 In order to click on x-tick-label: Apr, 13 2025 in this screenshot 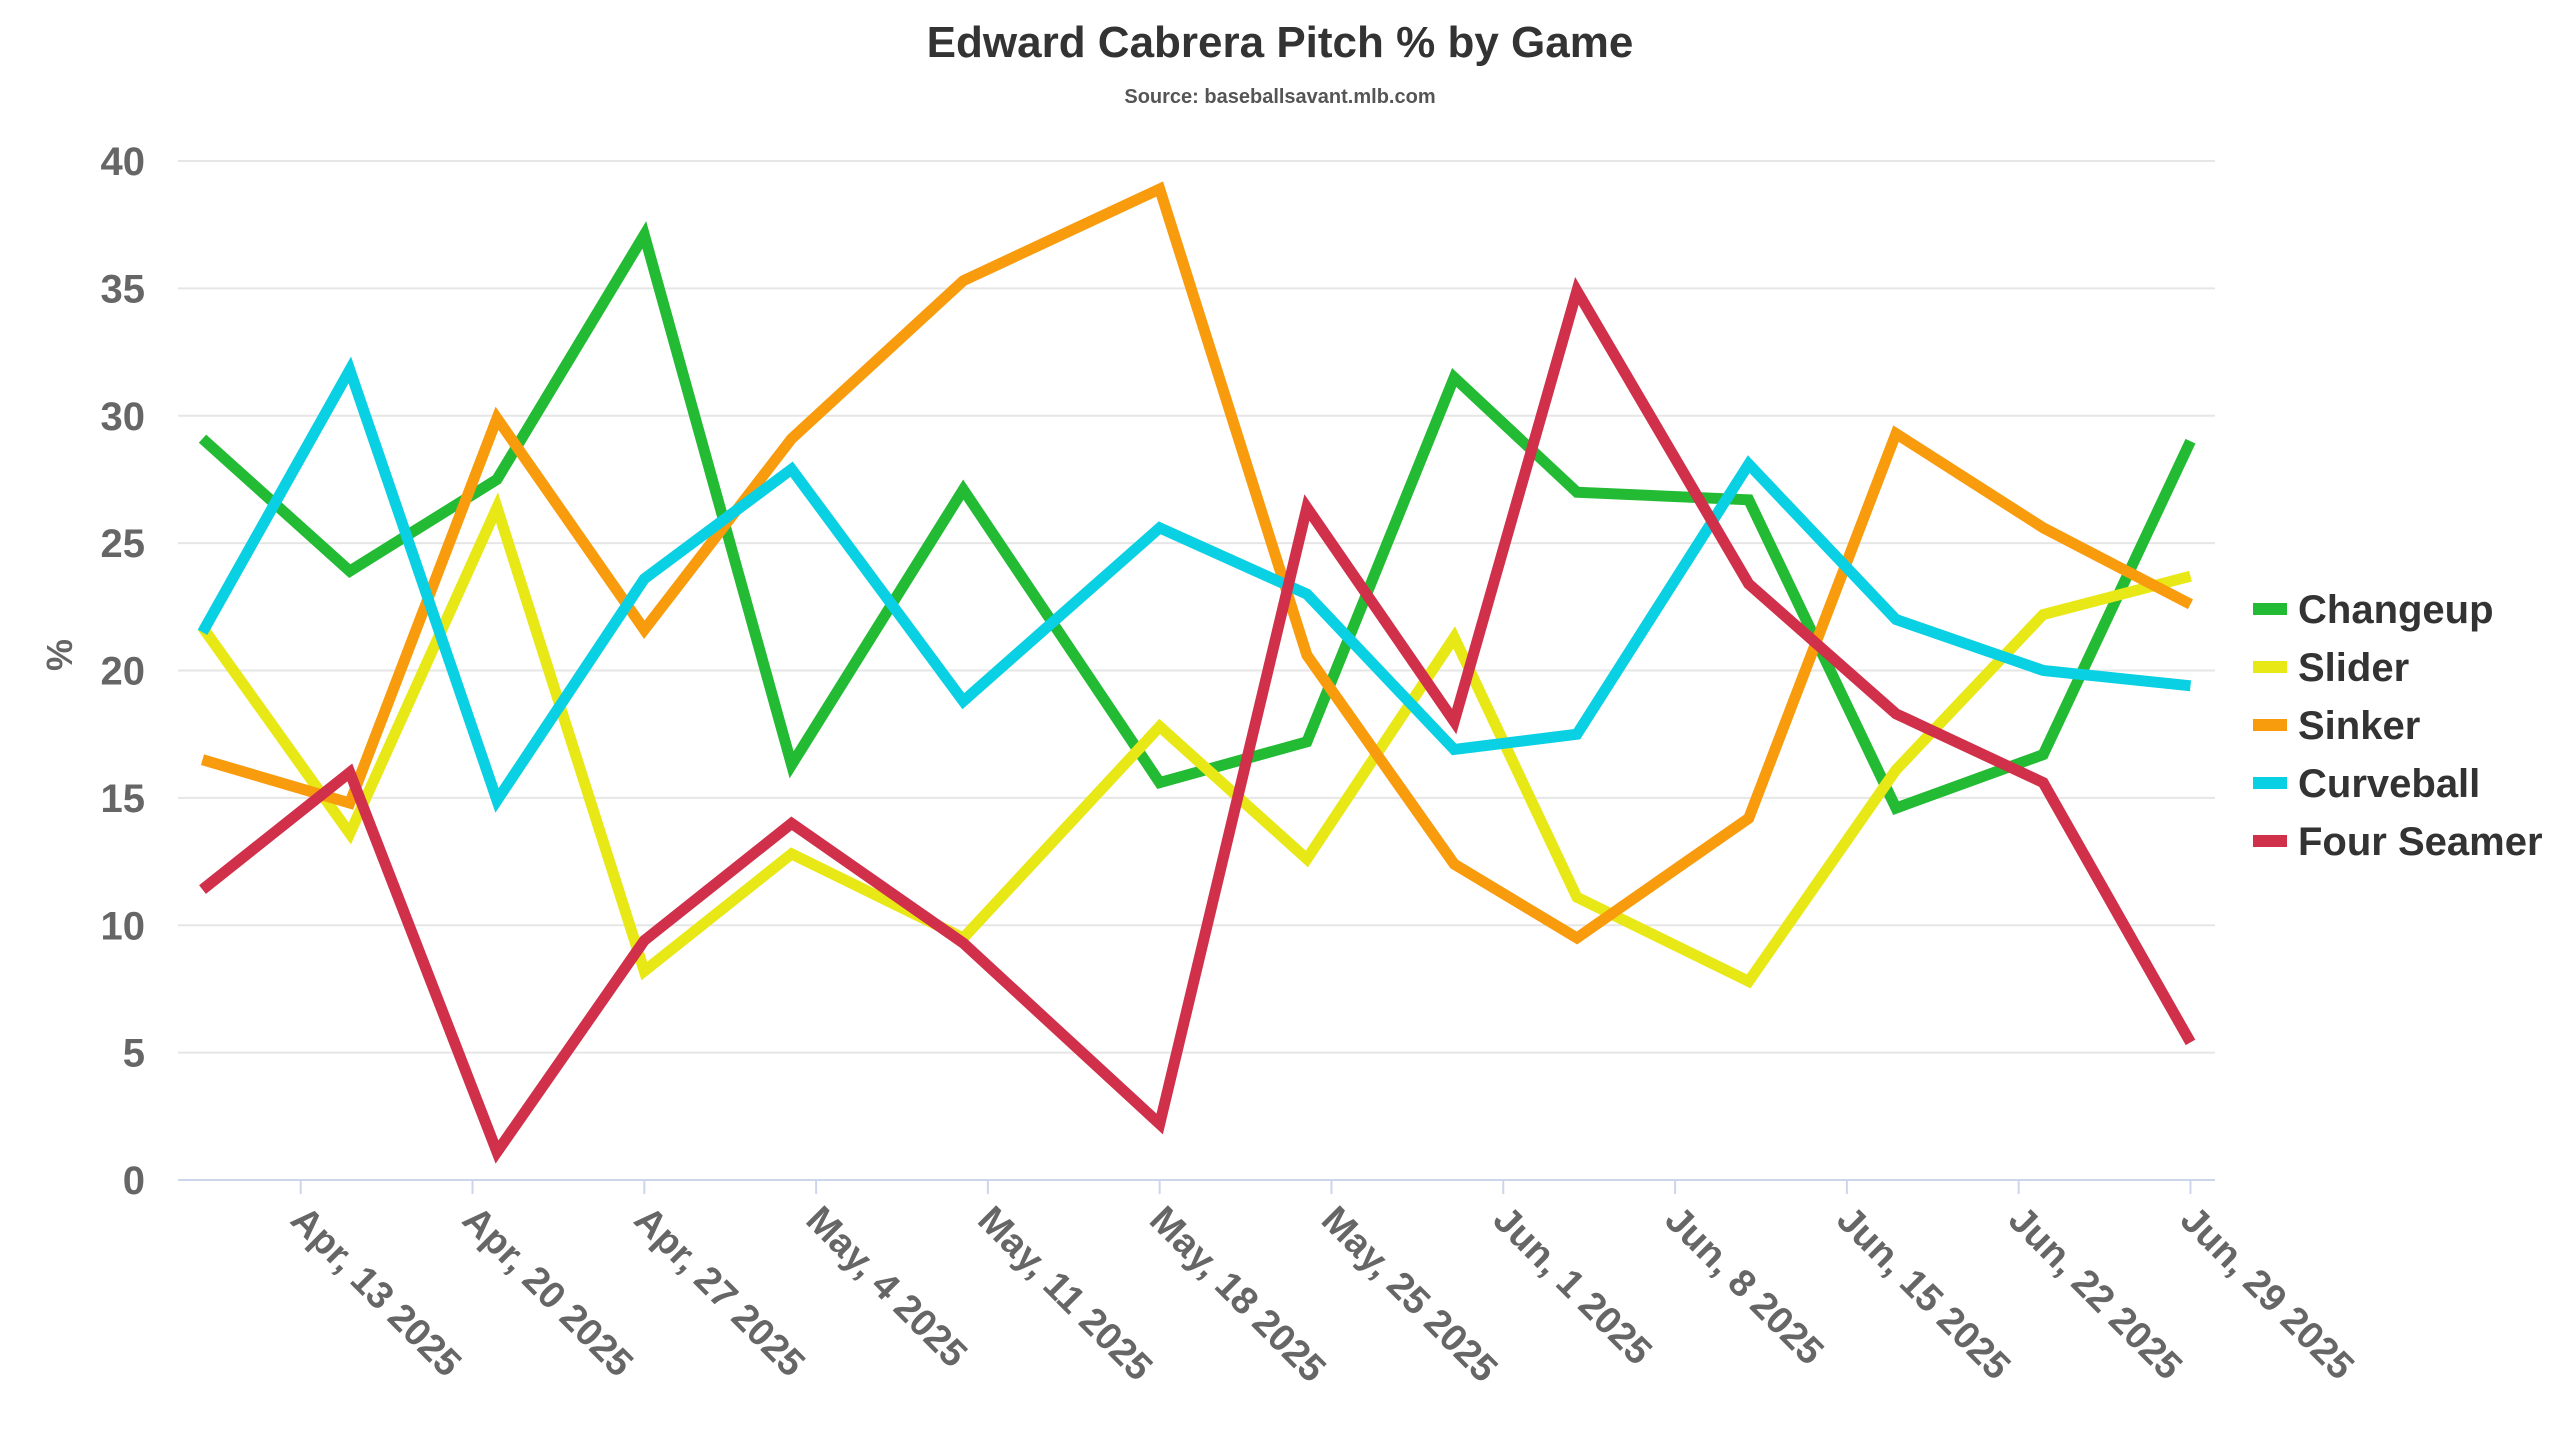, I will do `click(375, 1292)`.